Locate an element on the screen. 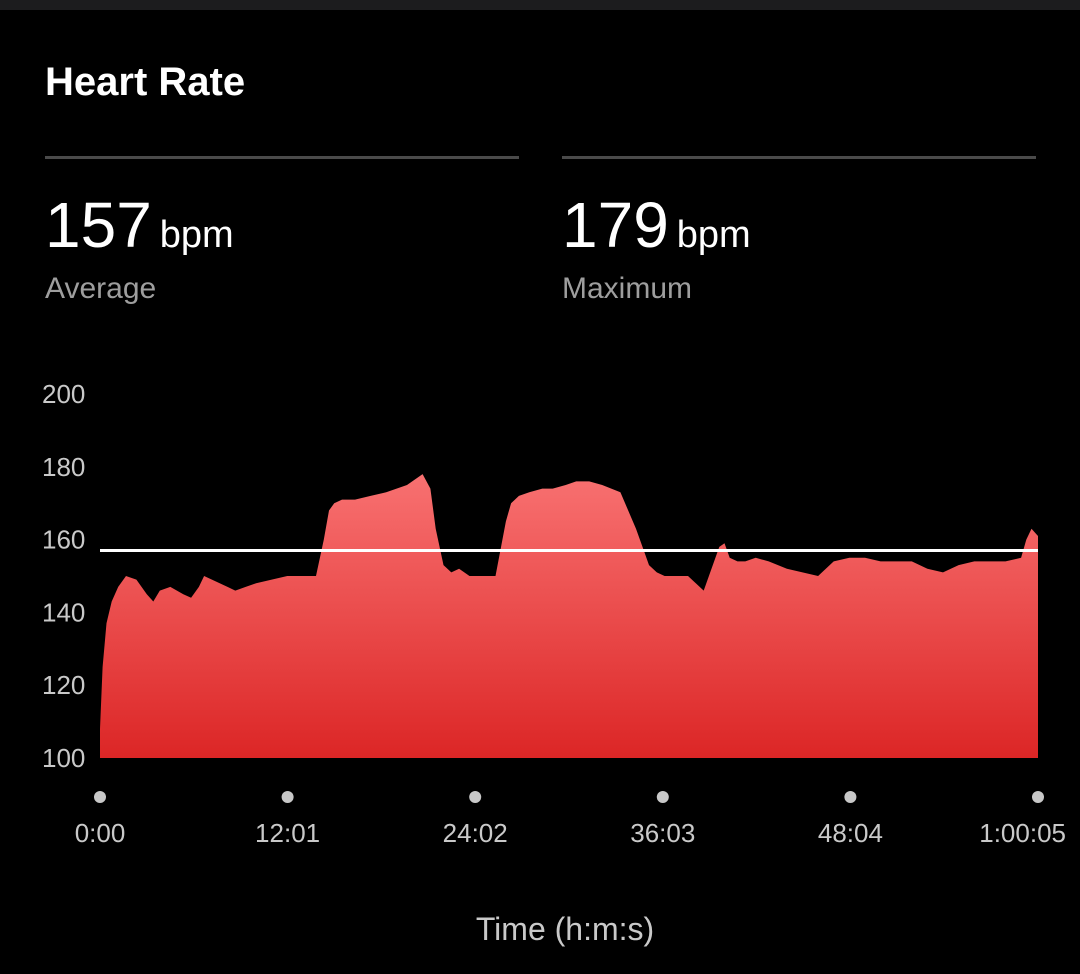  maximum-value: 179 bpm is located at coordinates (656, 225).